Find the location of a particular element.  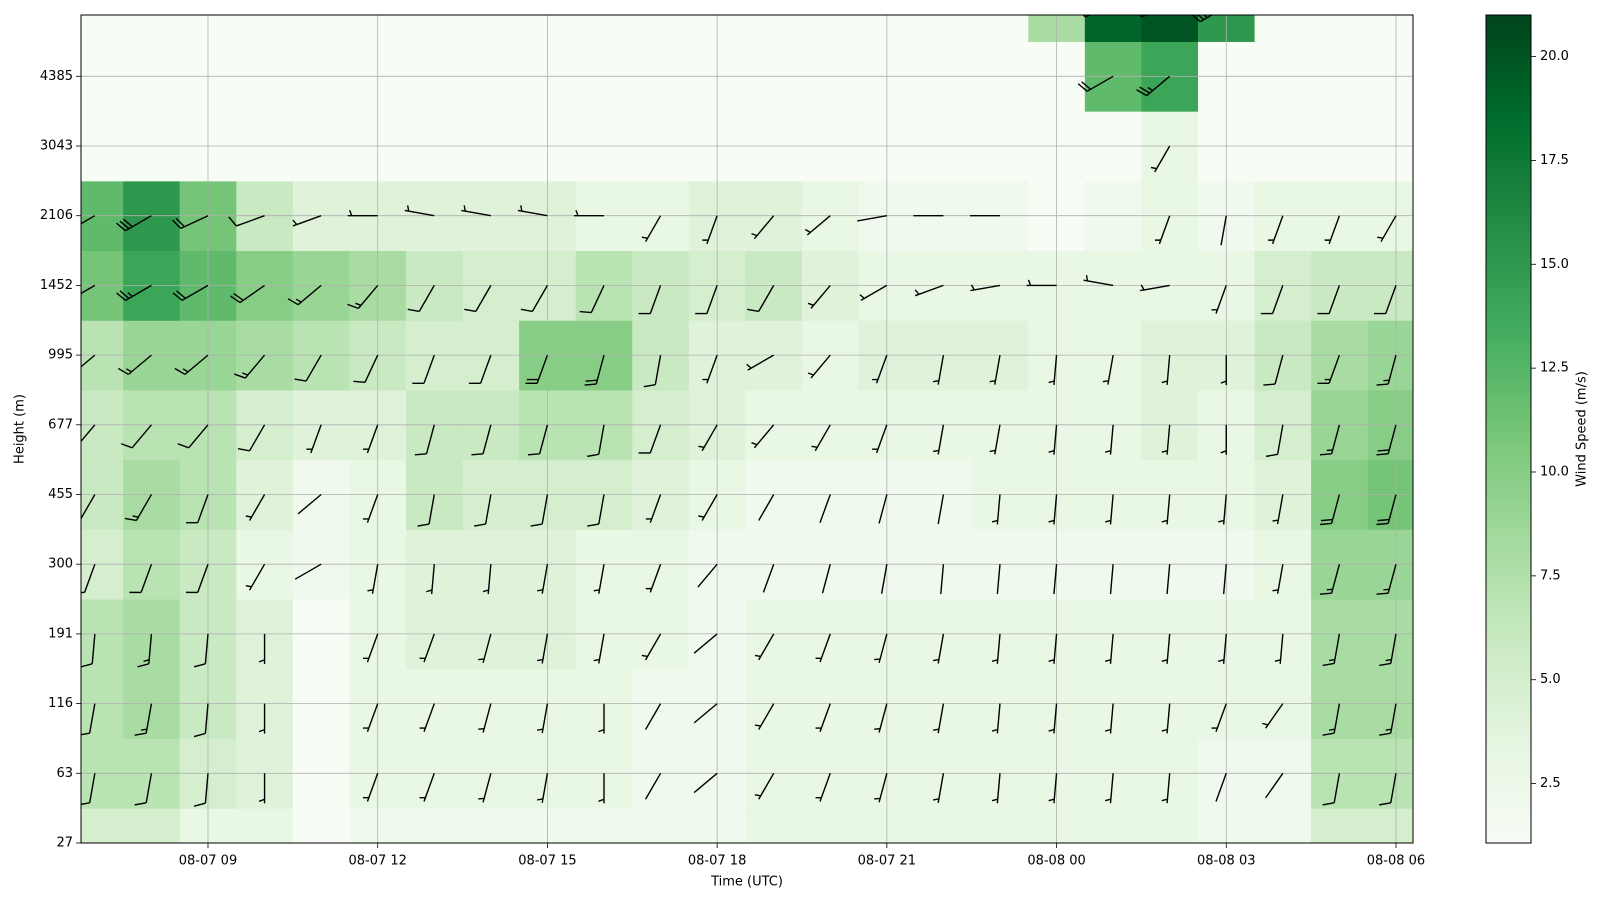

y-tick-label: 63 is located at coordinates (64, 773).